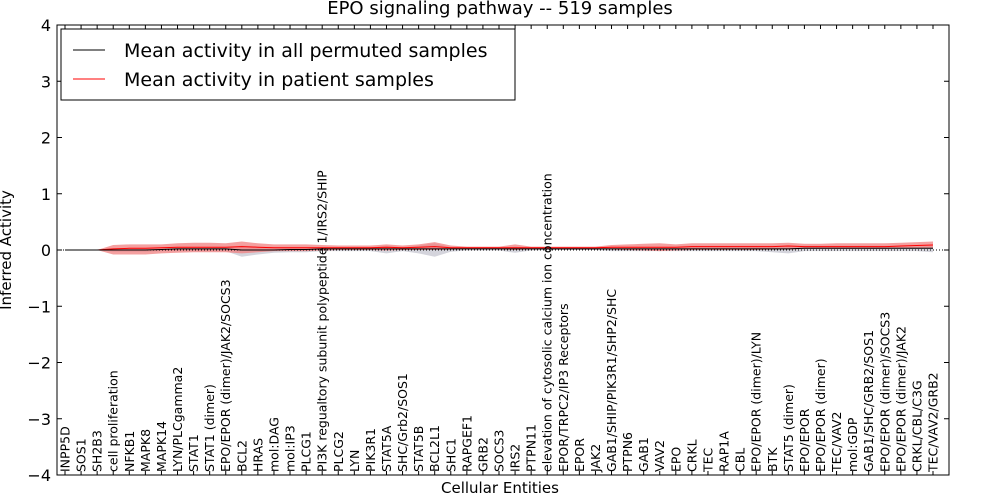  I want to click on x-category-label: mol:GDP, so click(852, 444).